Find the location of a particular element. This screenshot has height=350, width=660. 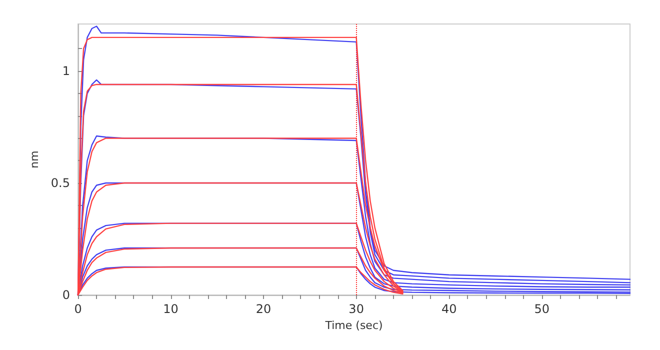

x-tick-label: 20 is located at coordinates (264, 309).